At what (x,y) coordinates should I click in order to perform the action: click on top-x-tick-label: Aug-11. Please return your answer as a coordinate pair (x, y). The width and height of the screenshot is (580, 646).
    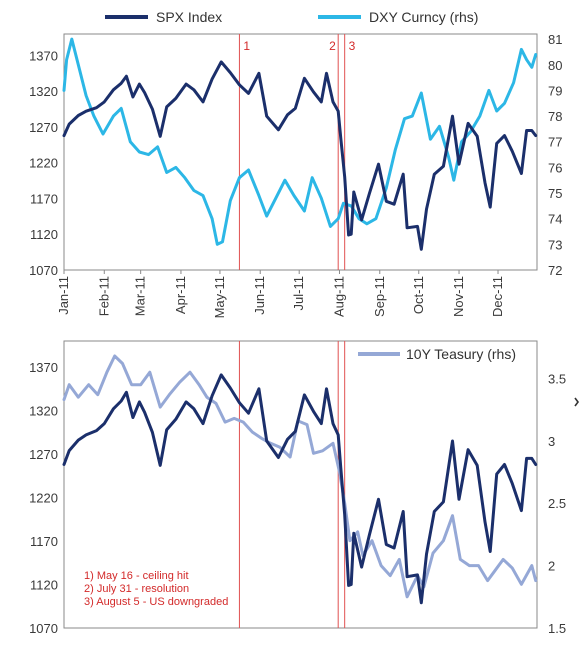
    Looking at the image, I should click on (338, 296).